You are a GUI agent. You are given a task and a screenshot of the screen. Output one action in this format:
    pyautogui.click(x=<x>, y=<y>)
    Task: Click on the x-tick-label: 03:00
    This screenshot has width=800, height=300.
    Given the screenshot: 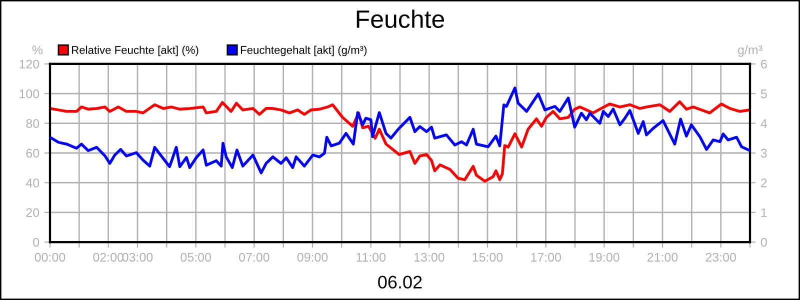 What is the action you would take?
    pyautogui.click(x=137, y=257)
    